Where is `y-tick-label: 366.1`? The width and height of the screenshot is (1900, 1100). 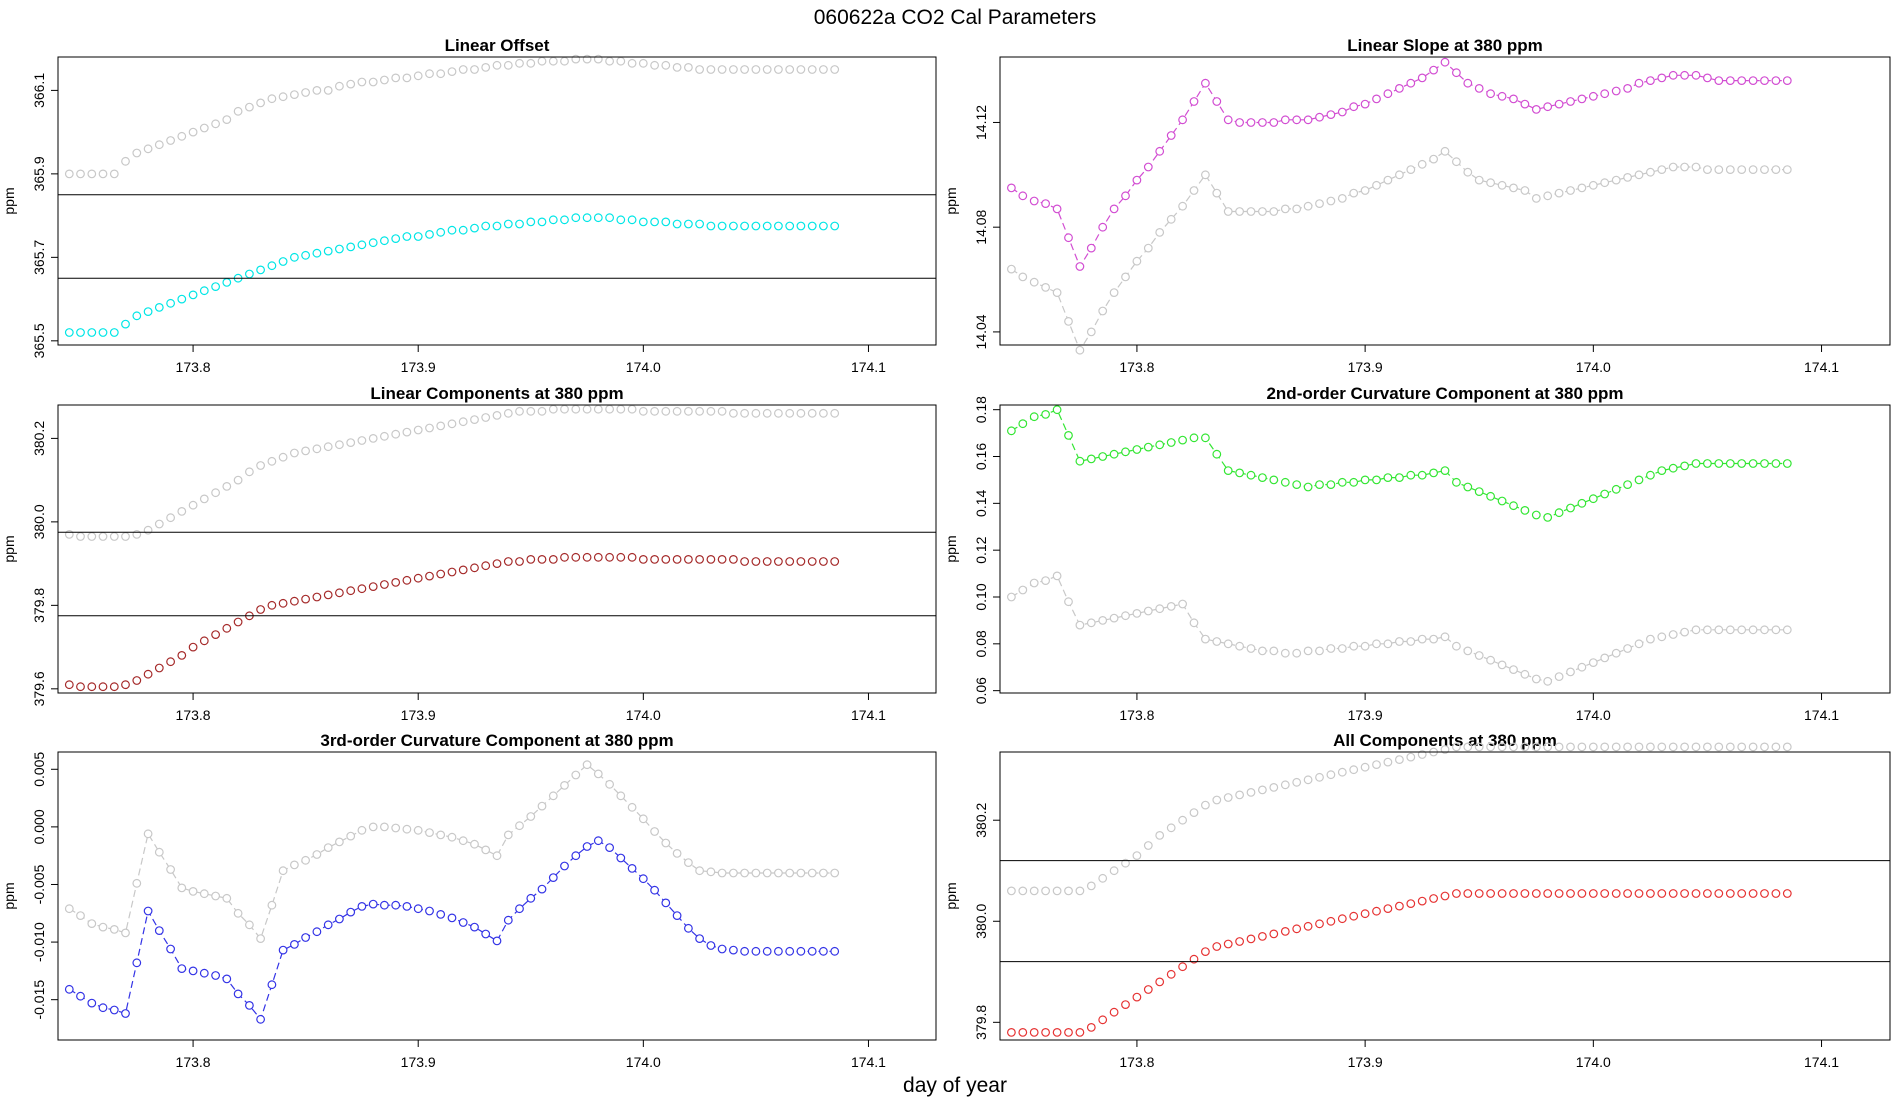 y-tick-label: 366.1 is located at coordinates (39, 90).